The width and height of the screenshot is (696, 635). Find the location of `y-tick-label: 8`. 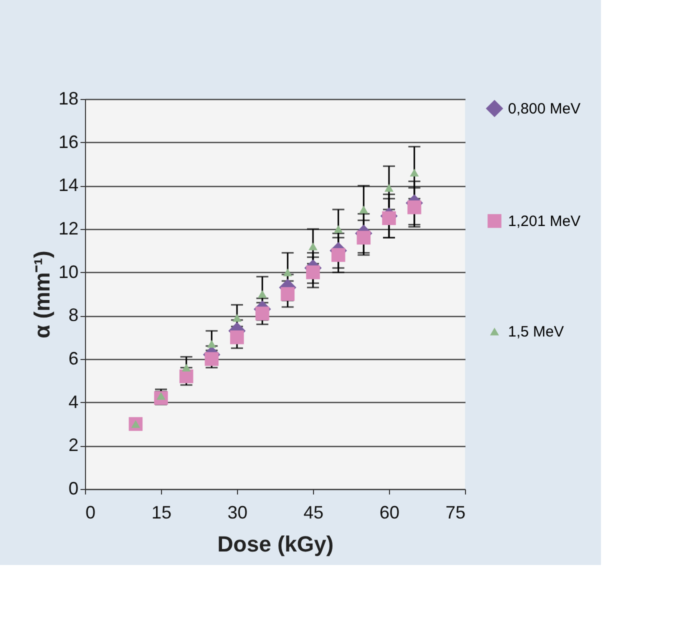

y-tick-label: 8 is located at coordinates (73, 315).